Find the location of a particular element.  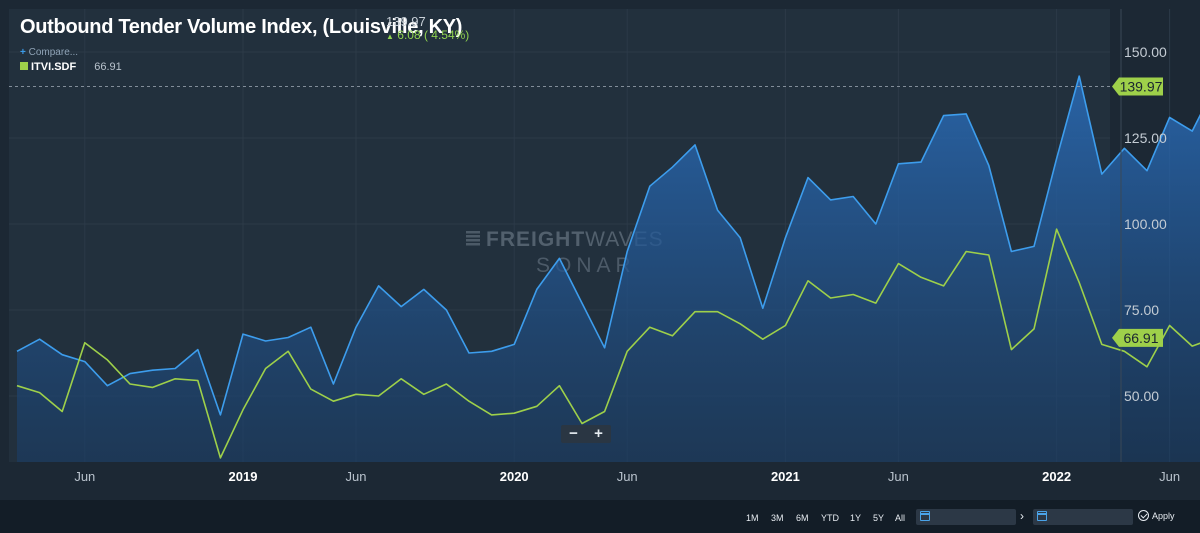

y-tick-label: 150.00 is located at coordinates (1145, 52).